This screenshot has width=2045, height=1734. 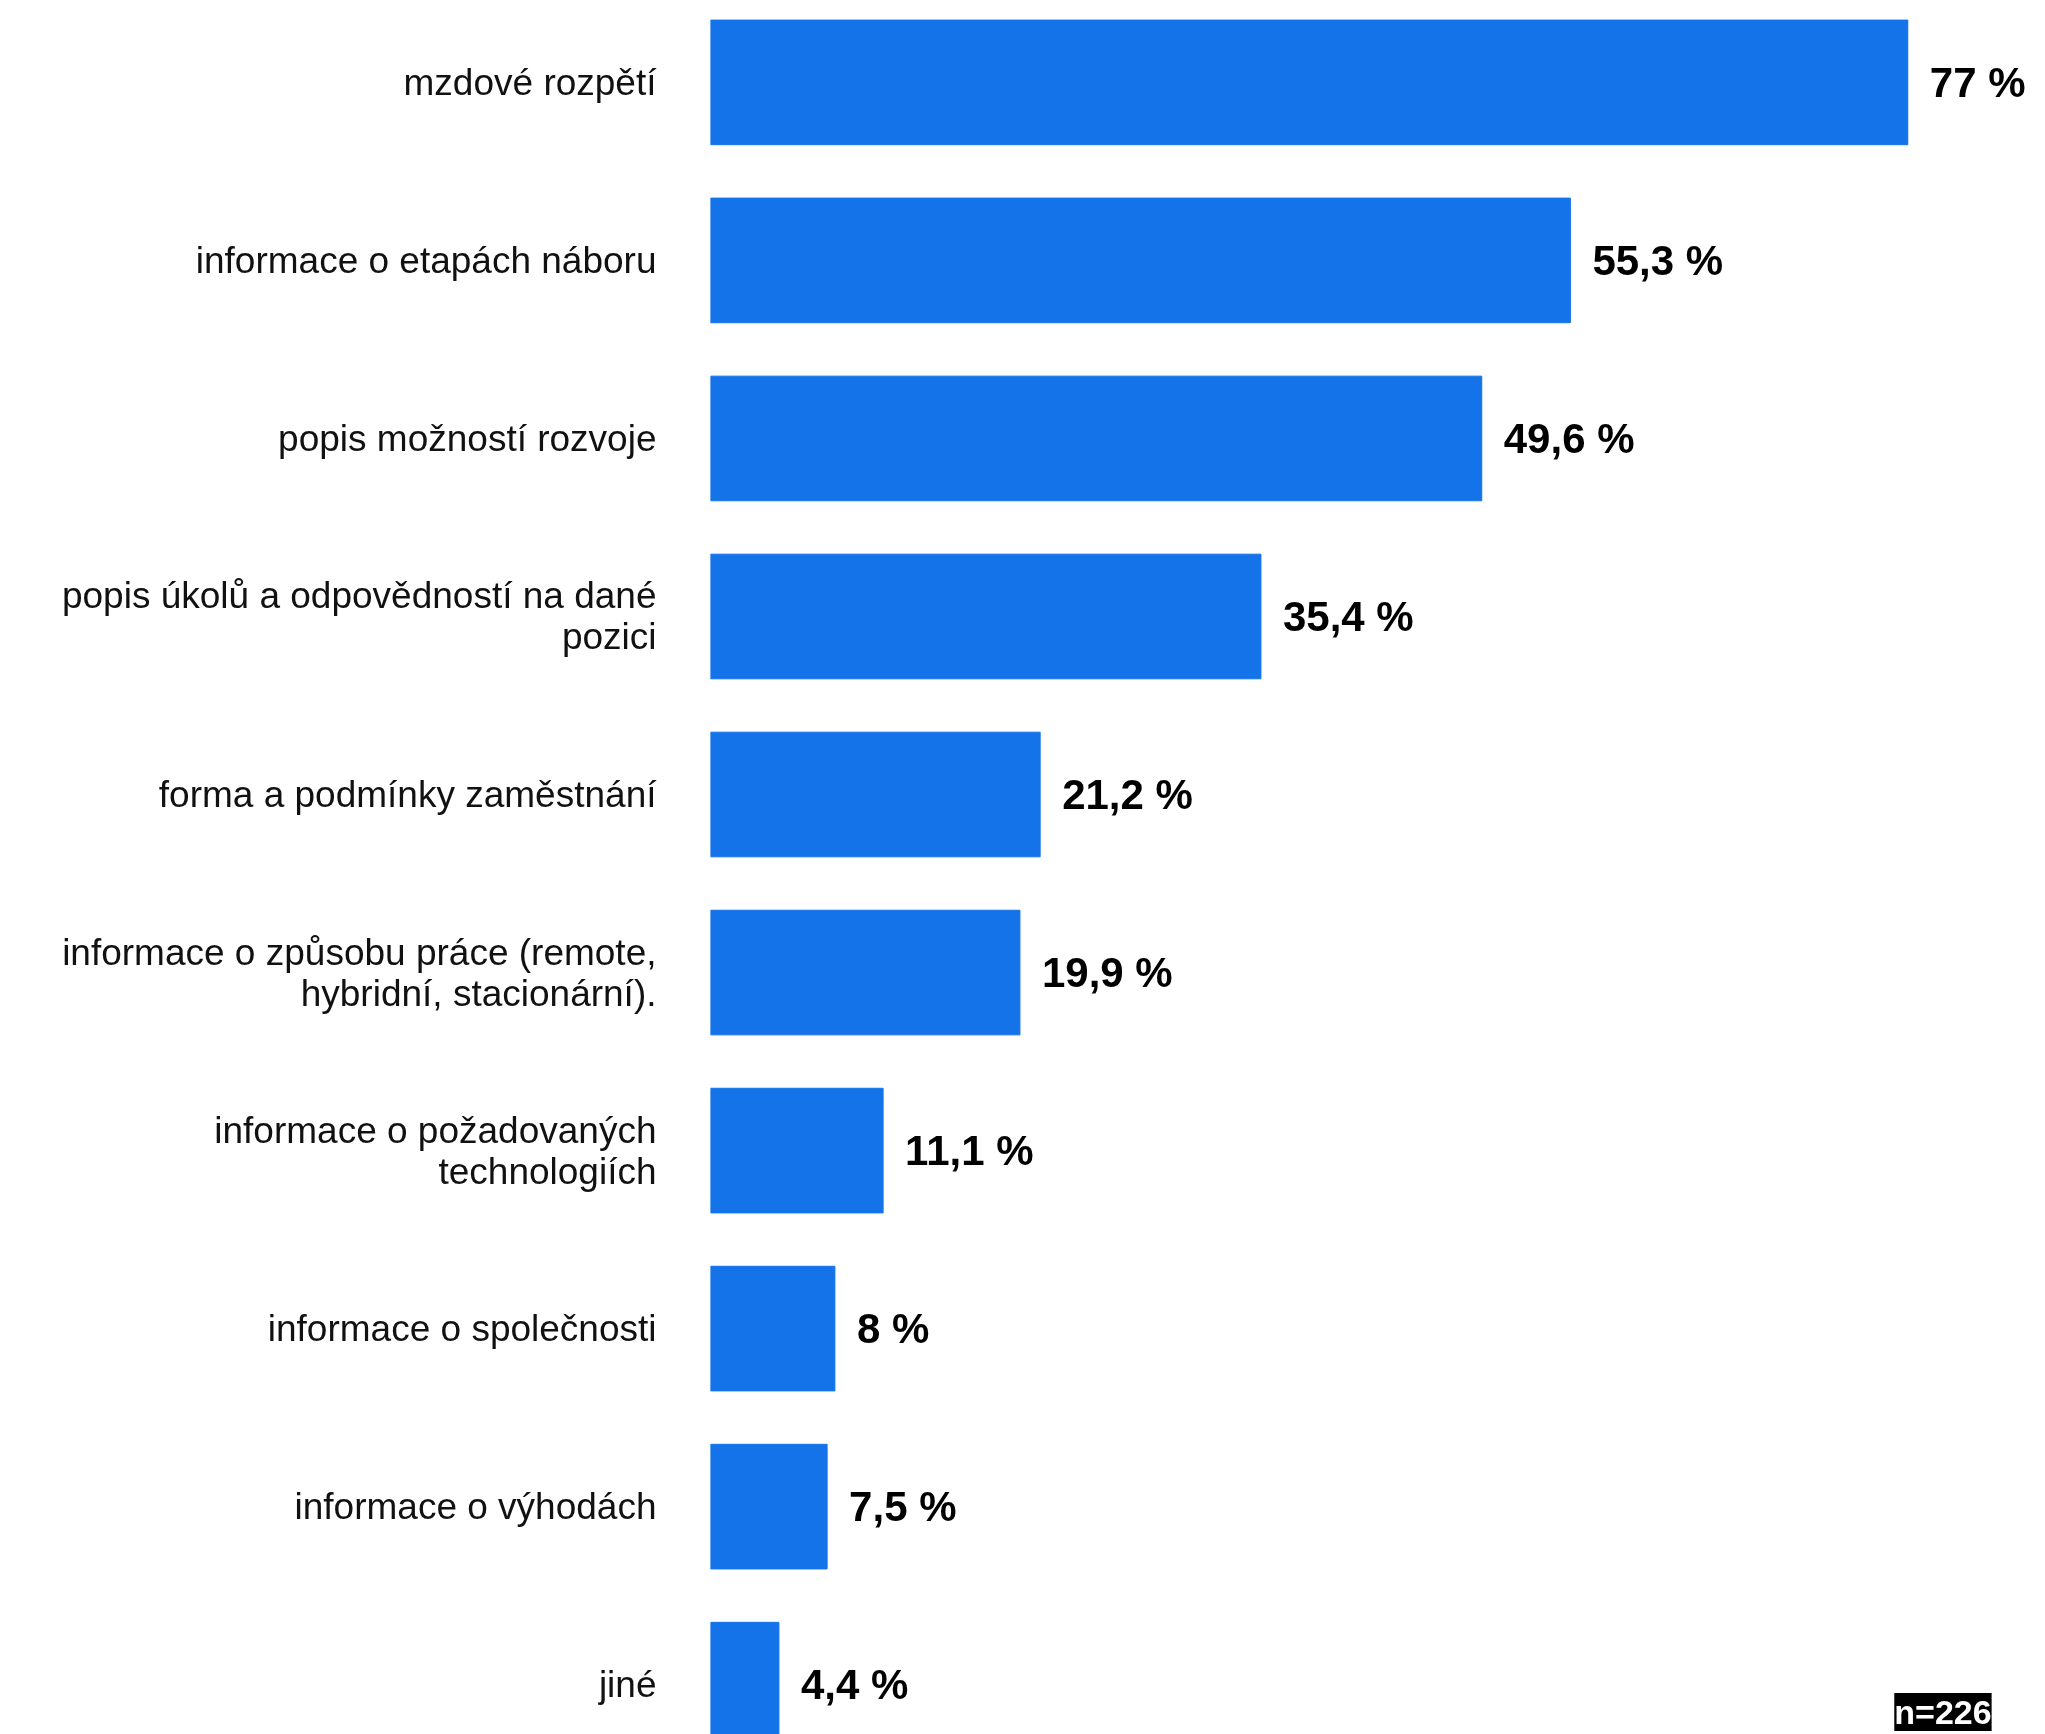 I want to click on data-label: 11,1 %, so click(x=969, y=1151).